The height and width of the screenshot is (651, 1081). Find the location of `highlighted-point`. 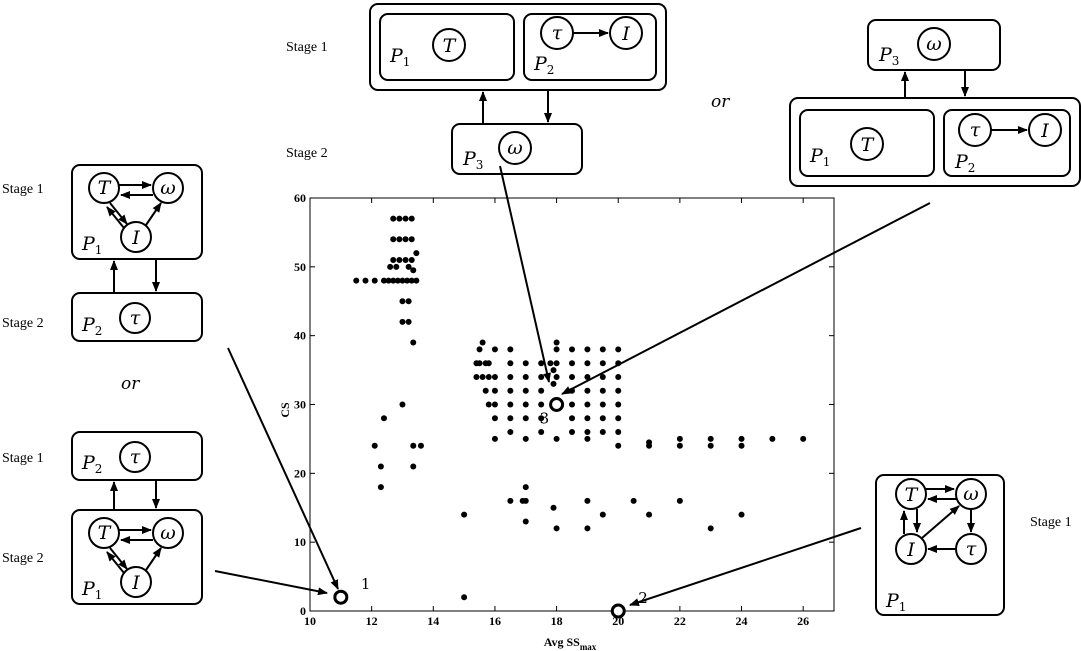

highlighted-point is located at coordinates (557, 404).